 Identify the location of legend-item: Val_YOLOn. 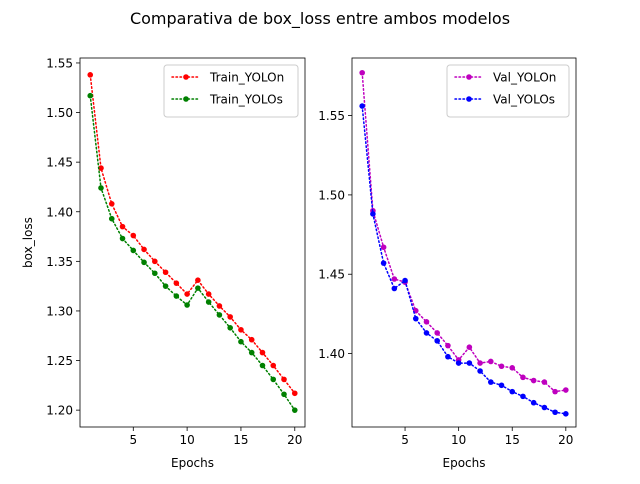
(505, 78).